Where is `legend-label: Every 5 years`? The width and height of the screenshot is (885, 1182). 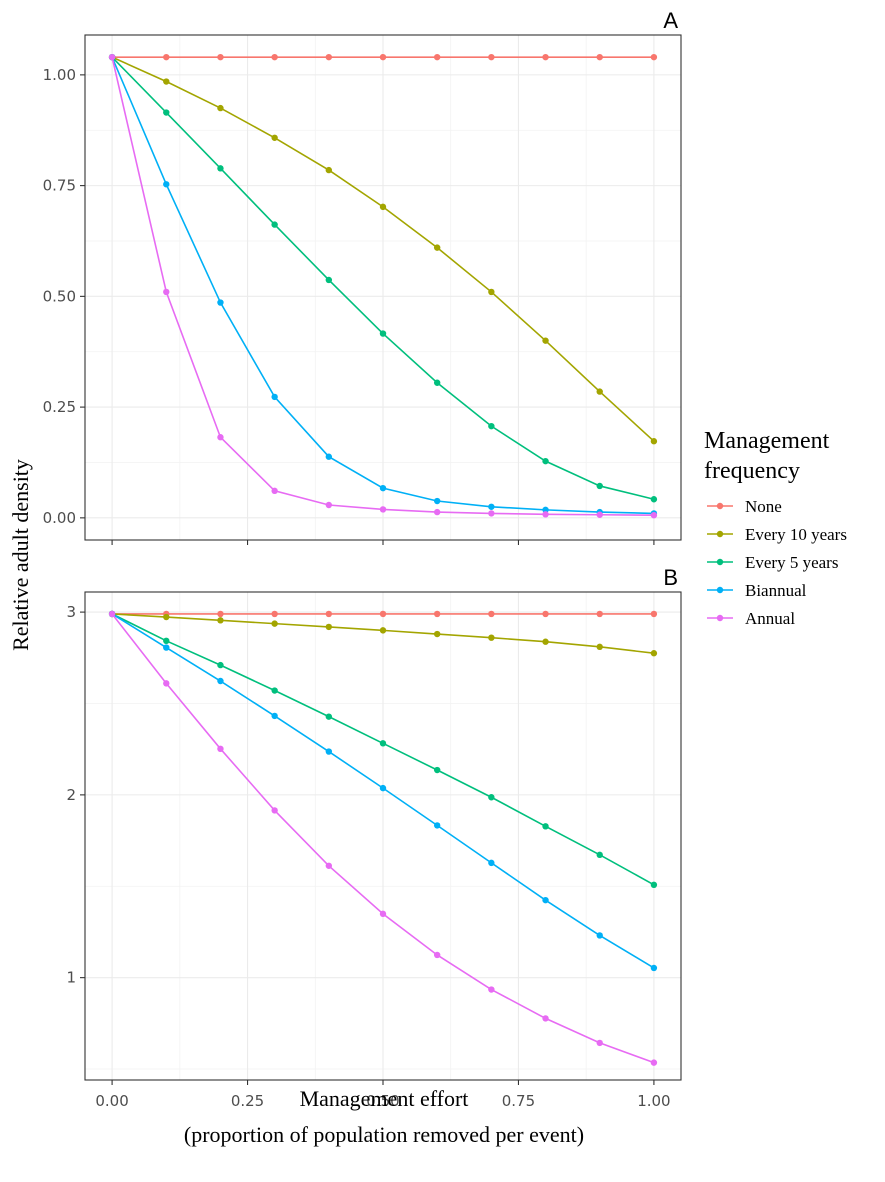 legend-label: Every 5 years is located at coordinates (791, 562).